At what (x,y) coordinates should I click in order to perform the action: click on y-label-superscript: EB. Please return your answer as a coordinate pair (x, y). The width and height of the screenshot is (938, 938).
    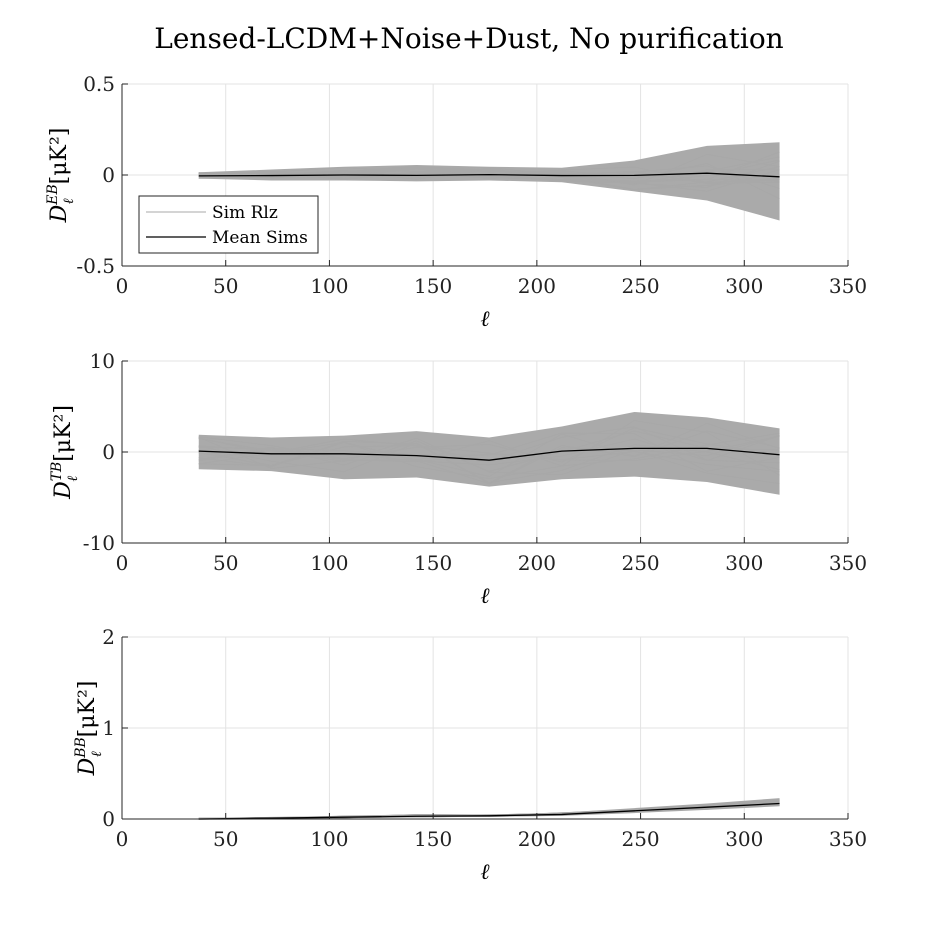
    Looking at the image, I should click on (53, 195).